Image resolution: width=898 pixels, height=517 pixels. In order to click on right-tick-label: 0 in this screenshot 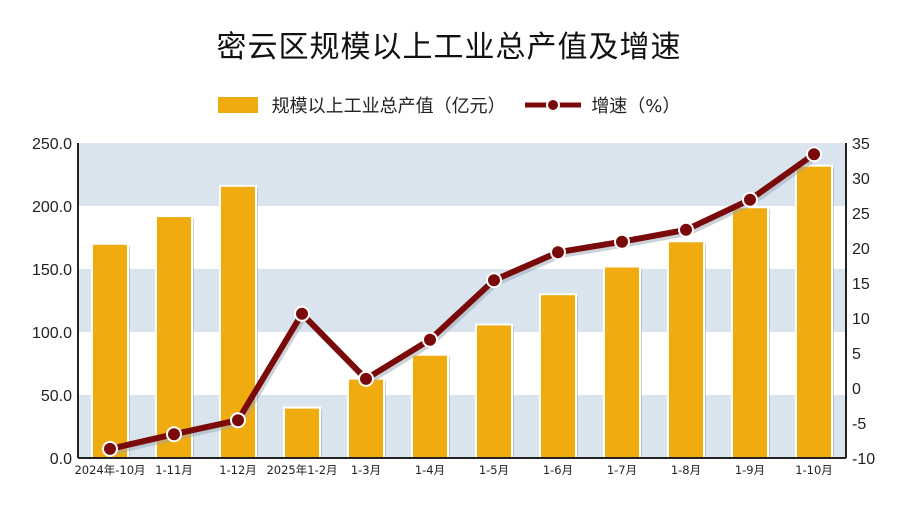, I will do `click(856, 389)`.